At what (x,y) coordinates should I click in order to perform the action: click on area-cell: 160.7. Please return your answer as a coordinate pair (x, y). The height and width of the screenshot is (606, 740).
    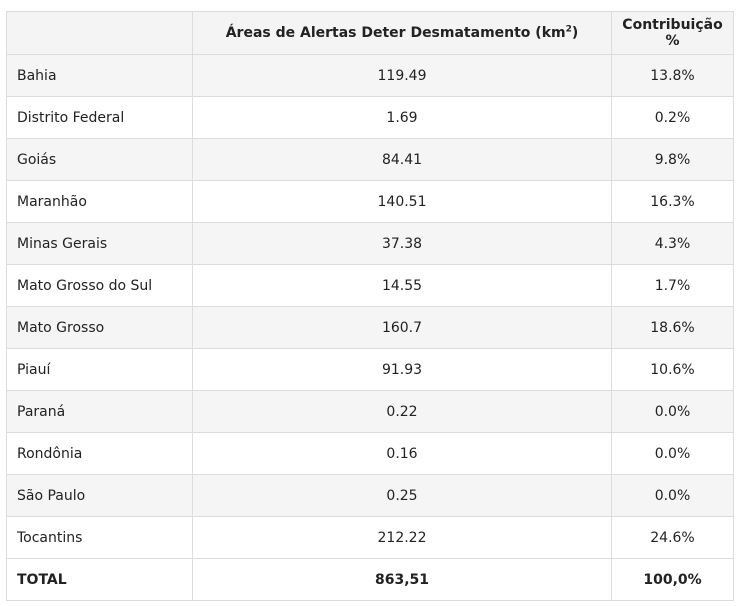
    Looking at the image, I should click on (402, 327).